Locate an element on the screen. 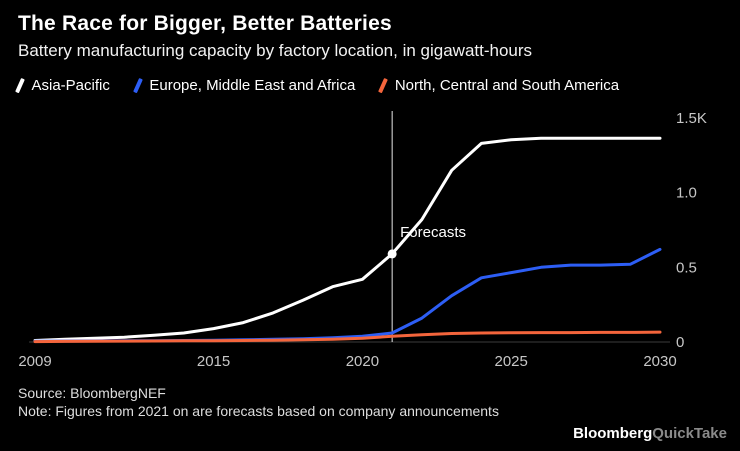  y-tick-label: 0.5 is located at coordinates (686, 267).